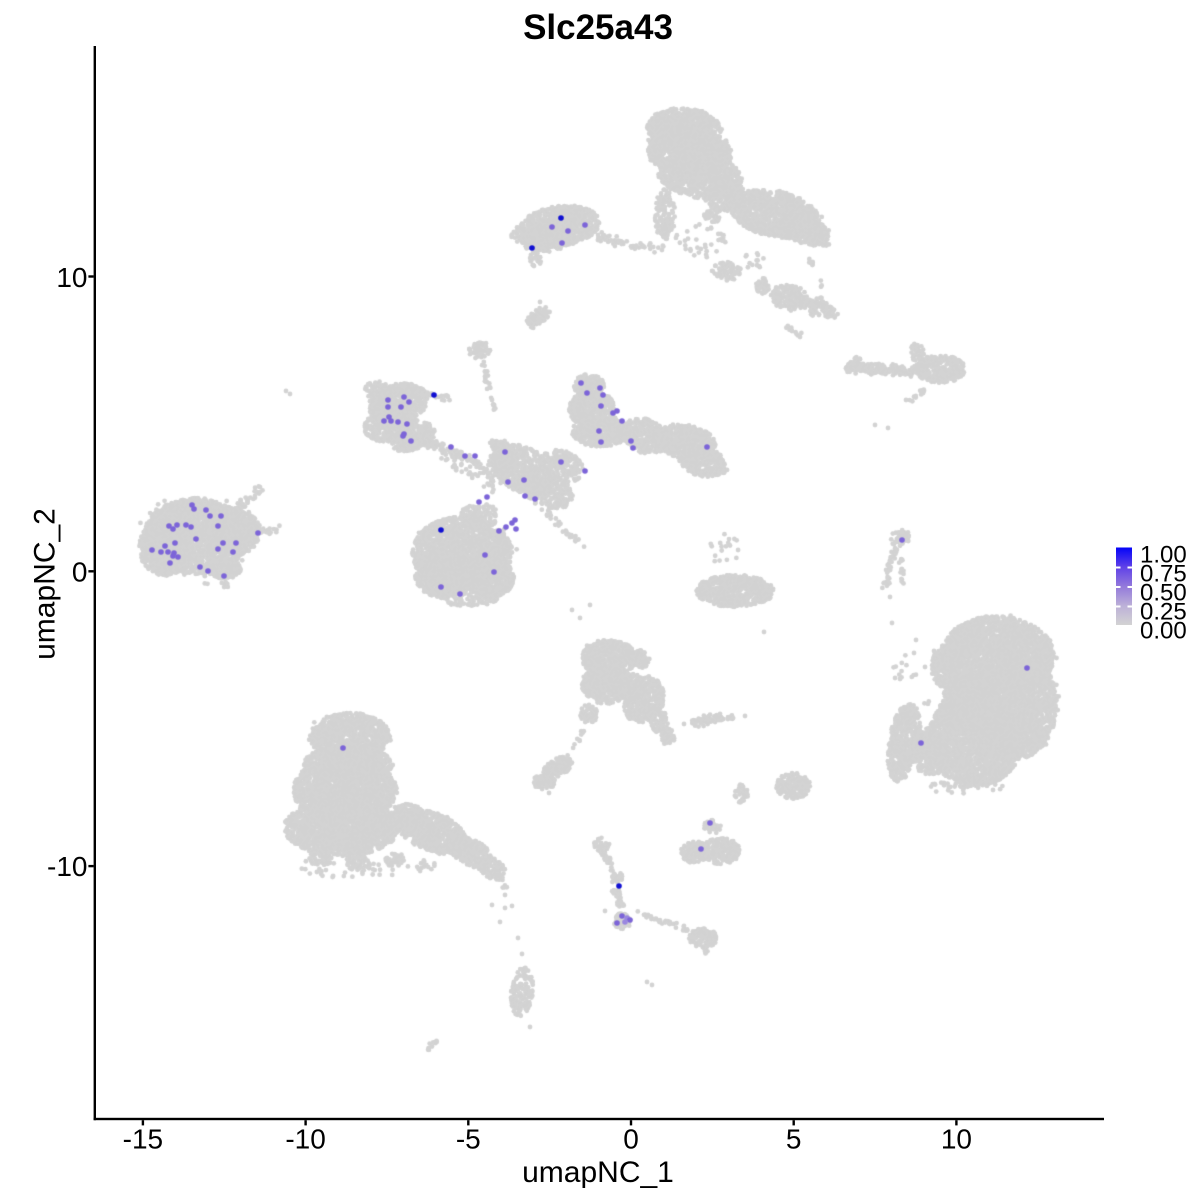 The width and height of the screenshot is (1200, 1200). Describe the element at coordinates (1163, 612) in the screenshot. I see `svg-text: 0.25` at that location.